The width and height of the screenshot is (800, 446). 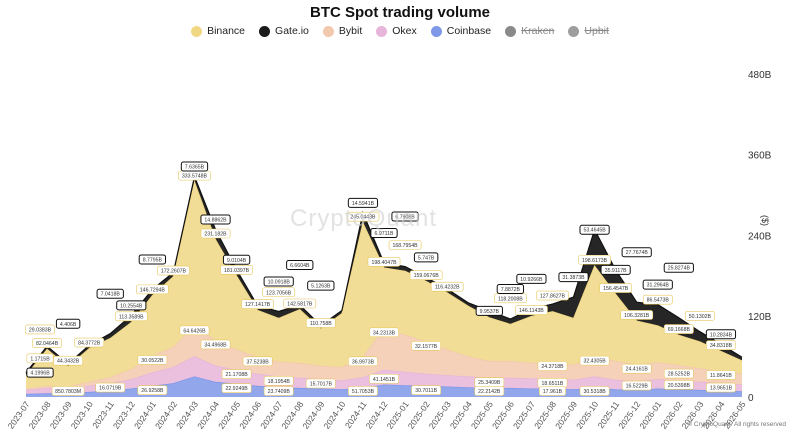 I want to click on data-label-text: 231.182B, so click(x=215, y=235).